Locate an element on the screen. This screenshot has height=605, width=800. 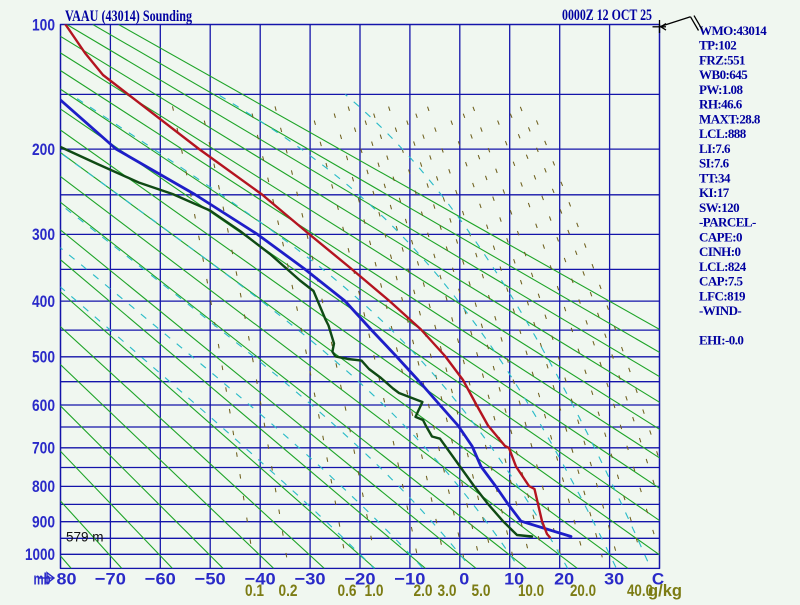
svg-text: FRZ:551 is located at coordinates (722, 59).